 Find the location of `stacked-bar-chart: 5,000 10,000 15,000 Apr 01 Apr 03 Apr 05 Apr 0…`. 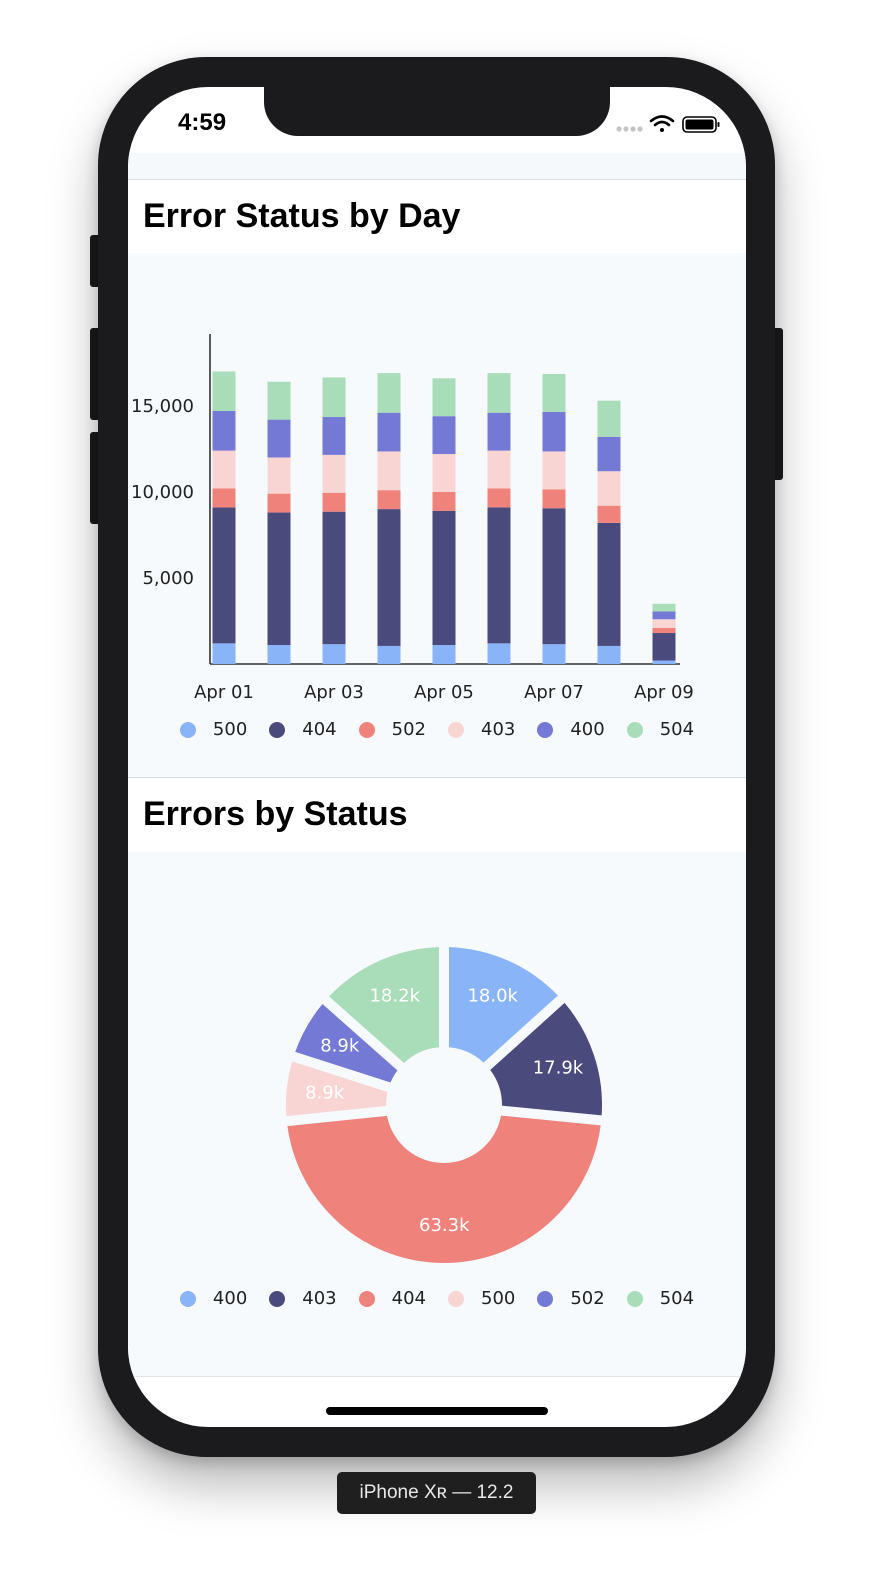

stacked-bar-chart: 5,000 10,000 15,000 Apr 01 Apr 03 Apr 05 Apr 0… is located at coordinates (412, 518).